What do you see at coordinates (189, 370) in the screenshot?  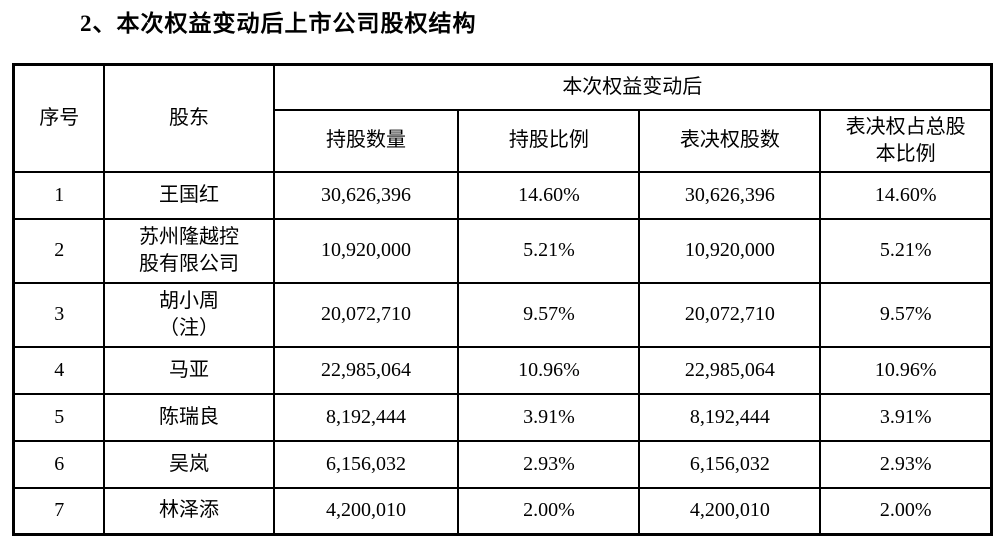 I see `cell-shareholder: 马亚` at bounding box center [189, 370].